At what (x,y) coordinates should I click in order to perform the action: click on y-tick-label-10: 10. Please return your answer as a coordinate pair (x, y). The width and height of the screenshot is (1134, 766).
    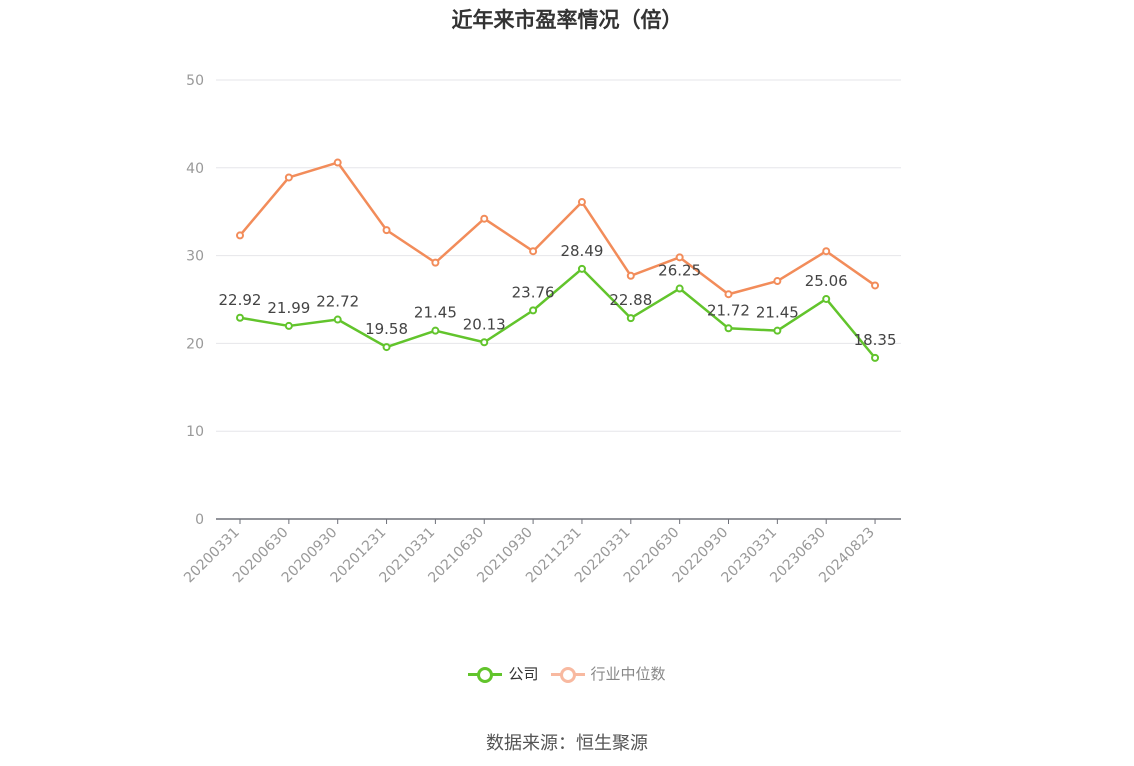
    Looking at the image, I should click on (195, 432).